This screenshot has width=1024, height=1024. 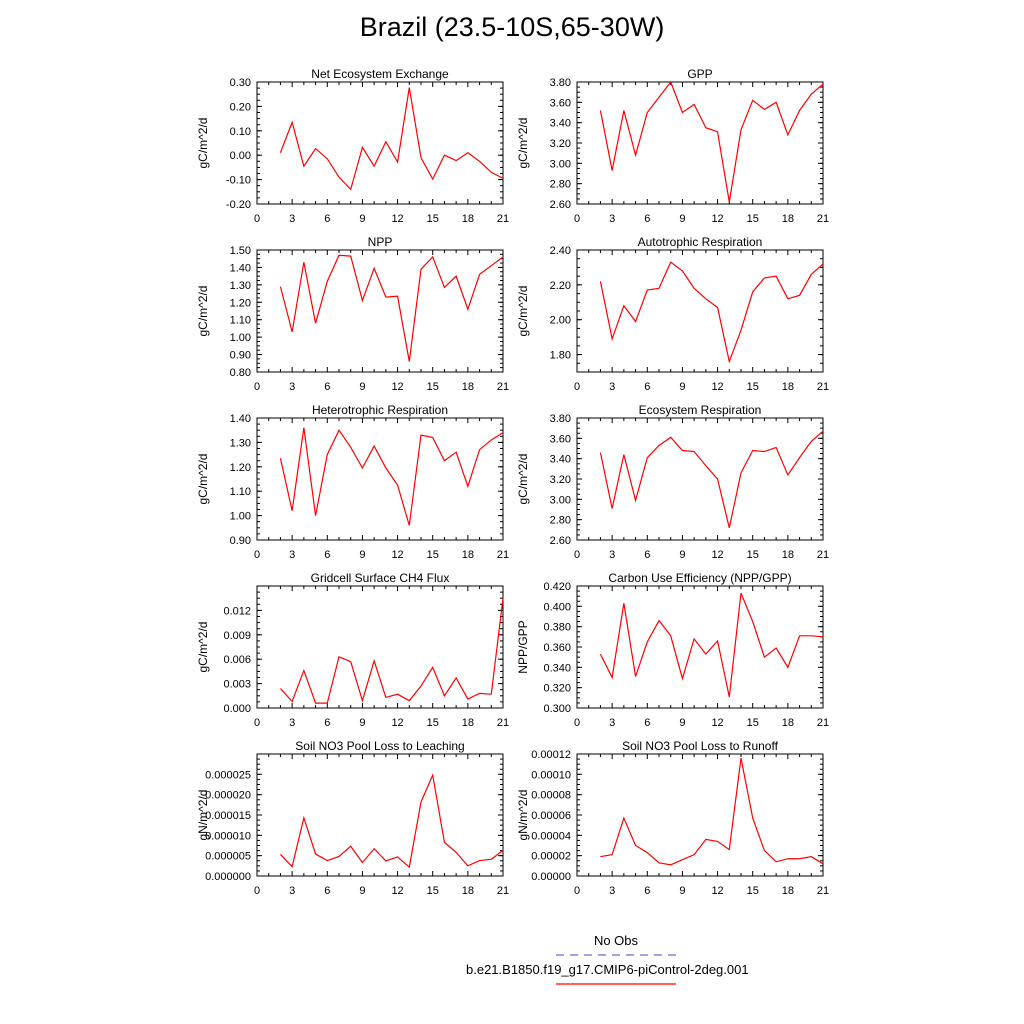 What do you see at coordinates (560, 205) in the screenshot?
I see `y-tick-label: 2.60` at bounding box center [560, 205].